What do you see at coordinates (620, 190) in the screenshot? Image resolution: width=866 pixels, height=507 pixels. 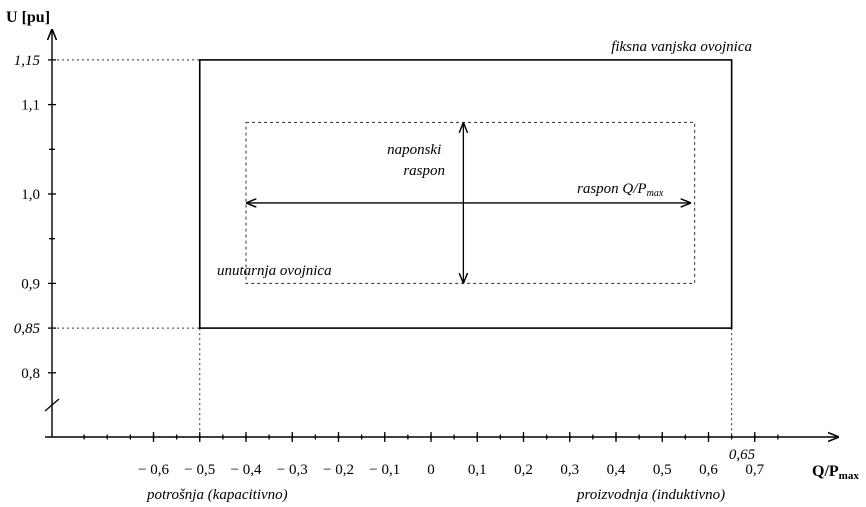 I see `q-range-label: raspon Q/Pmax` at bounding box center [620, 190].